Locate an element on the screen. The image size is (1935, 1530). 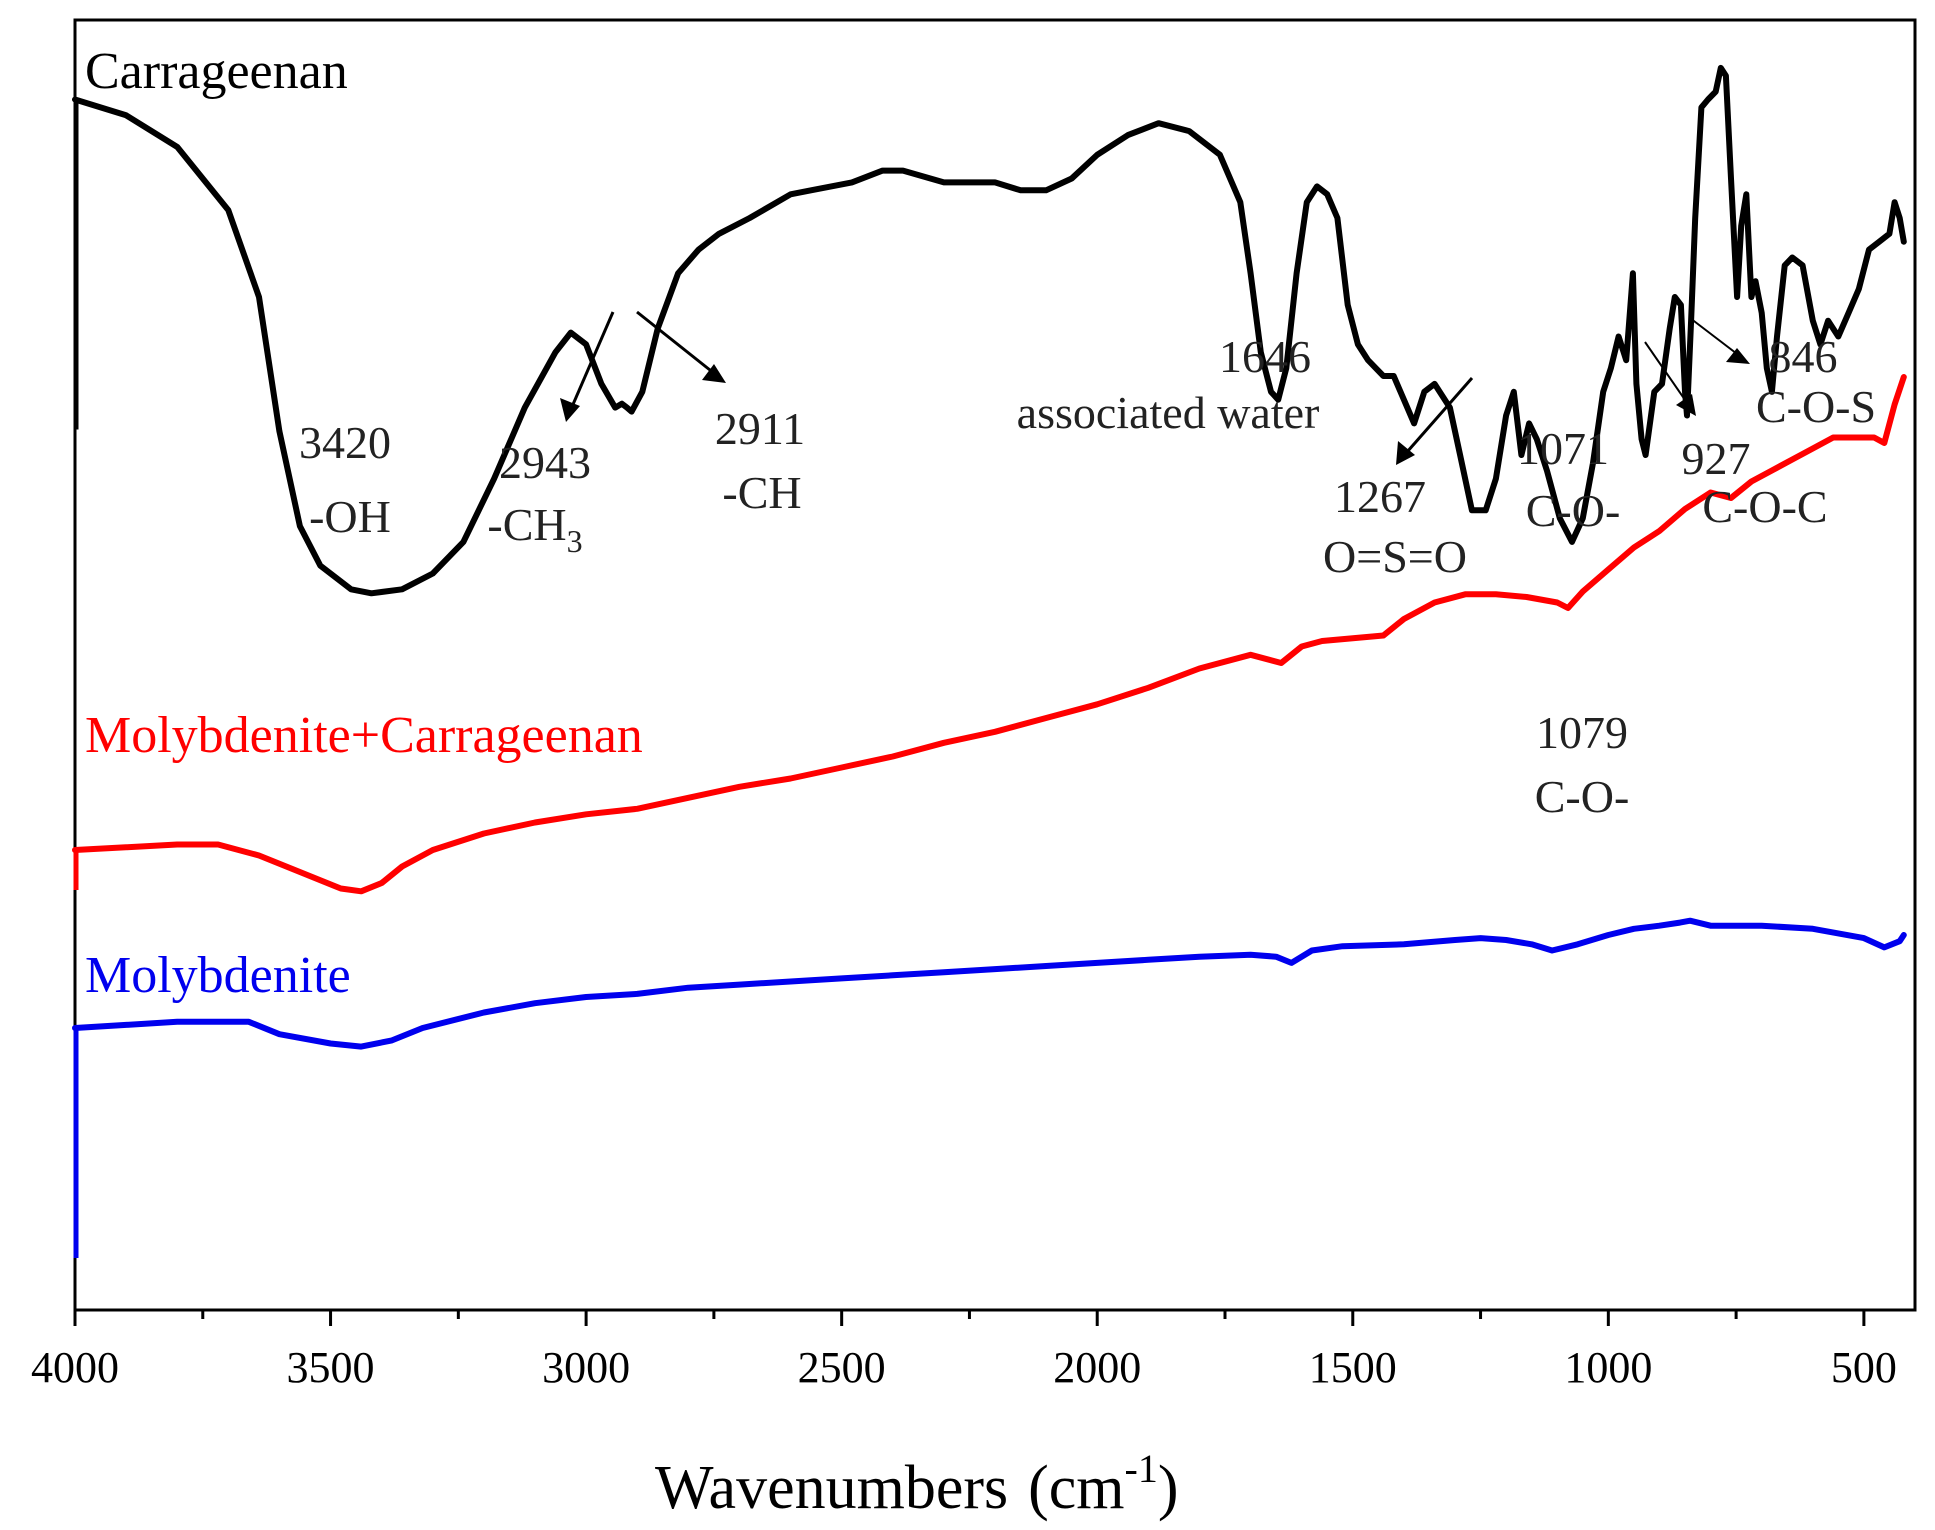
annotation-2943-group: -CH is located at coordinates (526, 524).